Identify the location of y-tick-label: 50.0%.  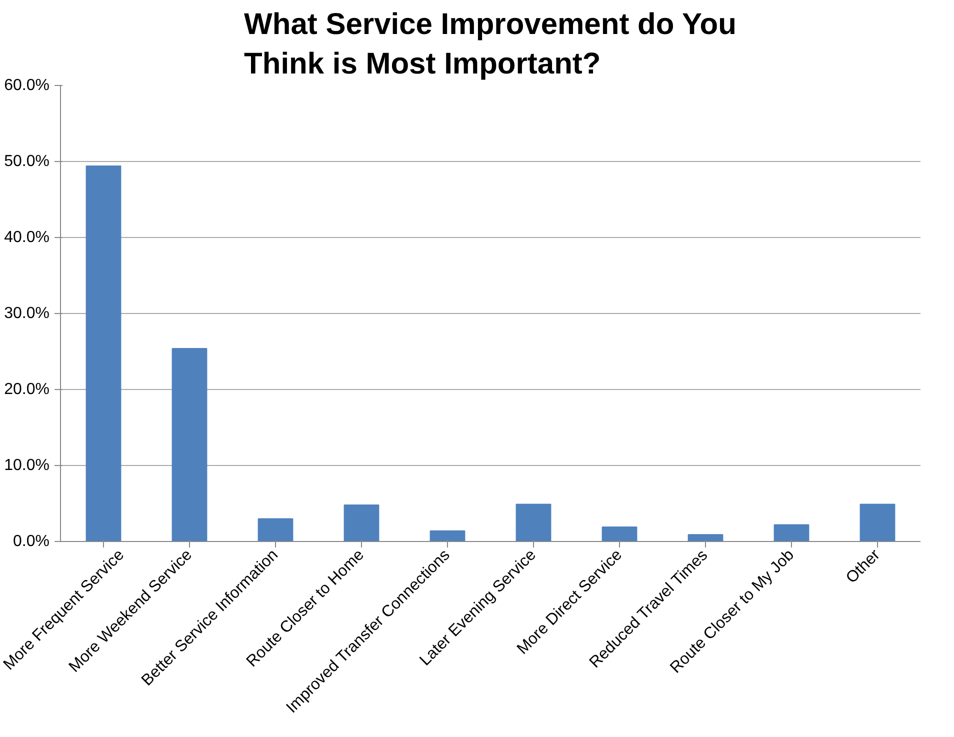
(27, 161).